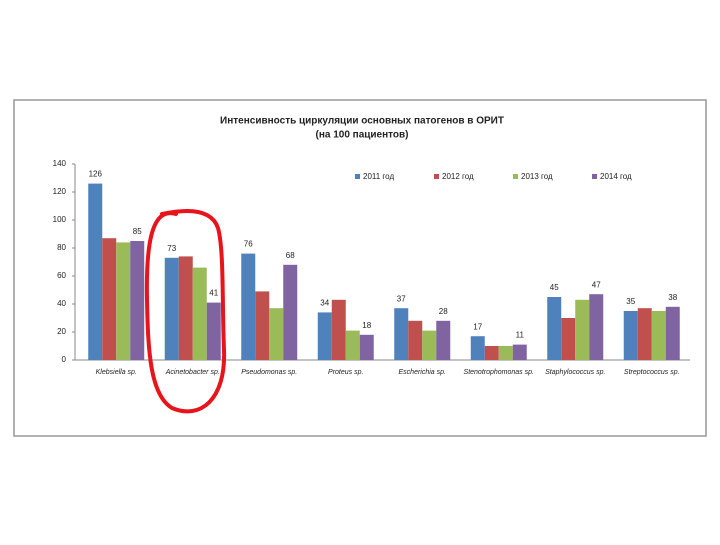 This screenshot has height=545, width=720. I want to click on y-tick-label: 100, so click(60, 219).